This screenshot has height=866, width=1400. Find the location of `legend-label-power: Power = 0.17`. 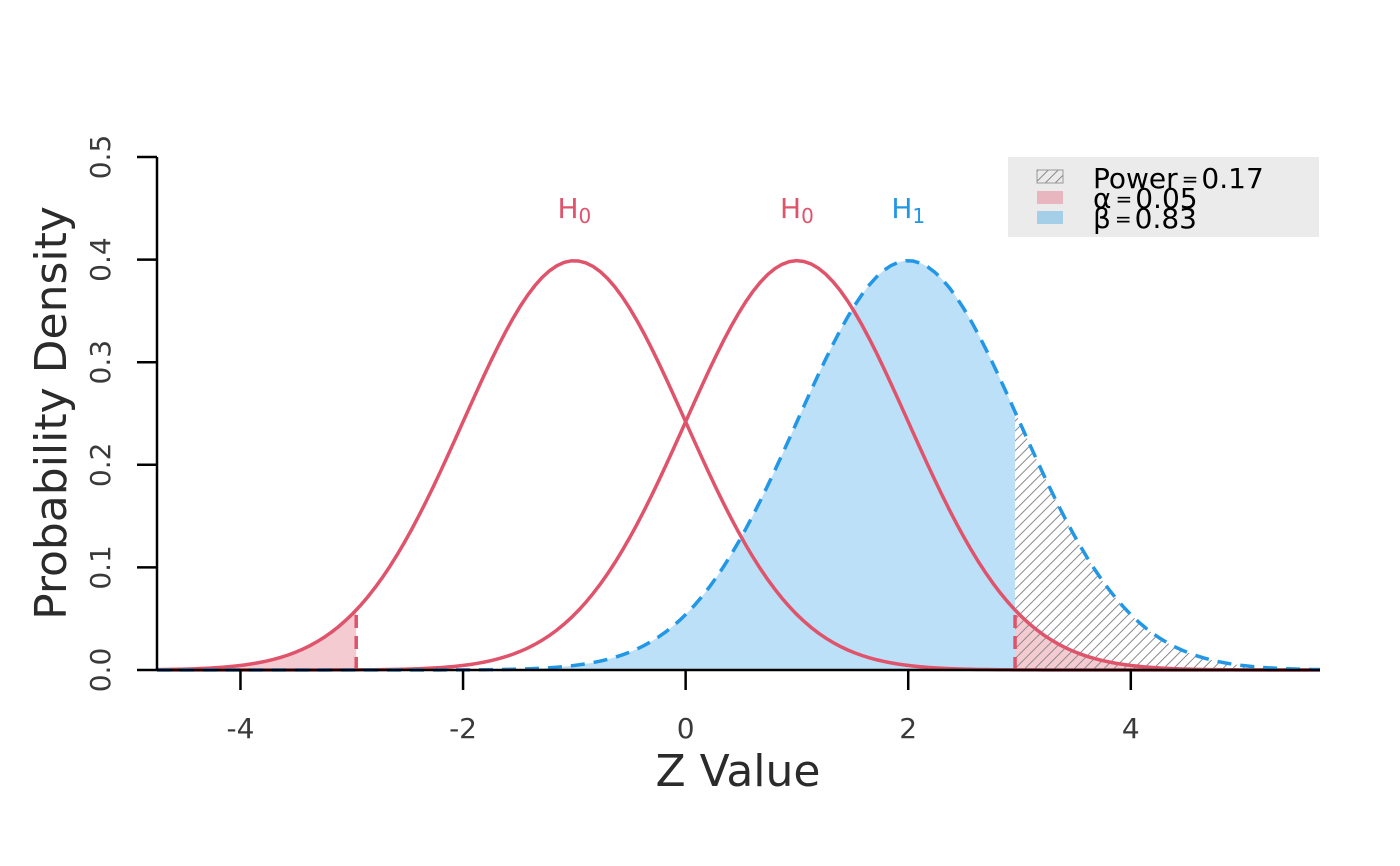

legend-label-power: Power = 0.17 is located at coordinates (1178, 178).